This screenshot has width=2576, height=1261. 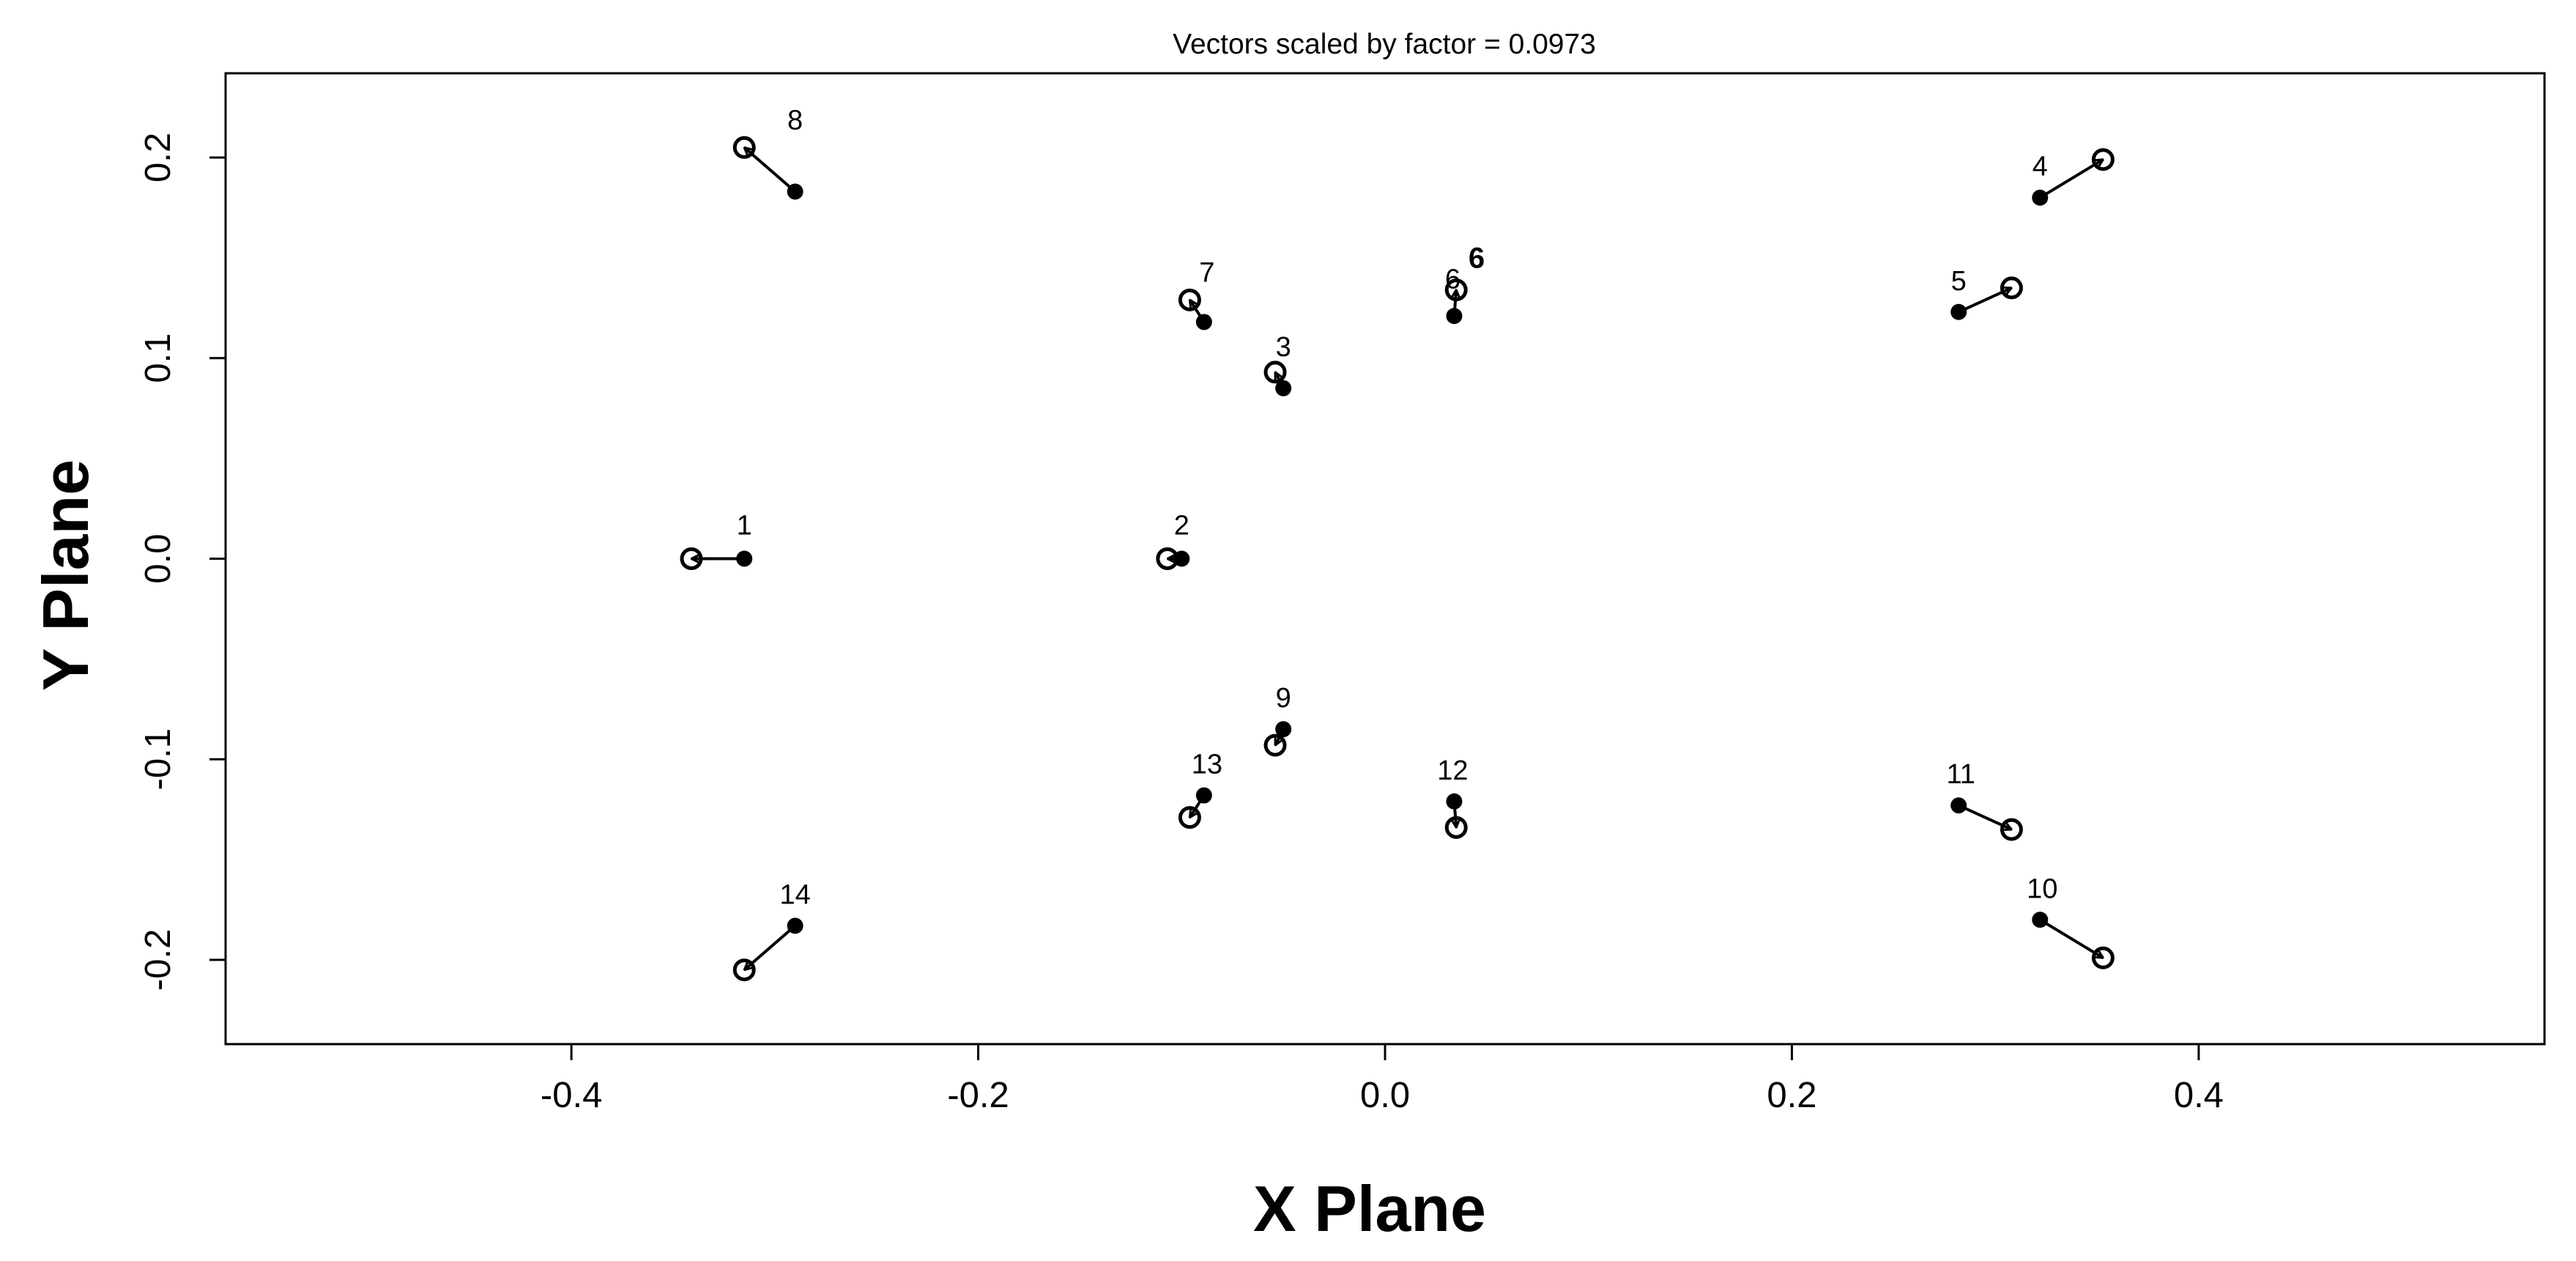 I want to click on annotation-label: 6, so click(x=1477, y=259).